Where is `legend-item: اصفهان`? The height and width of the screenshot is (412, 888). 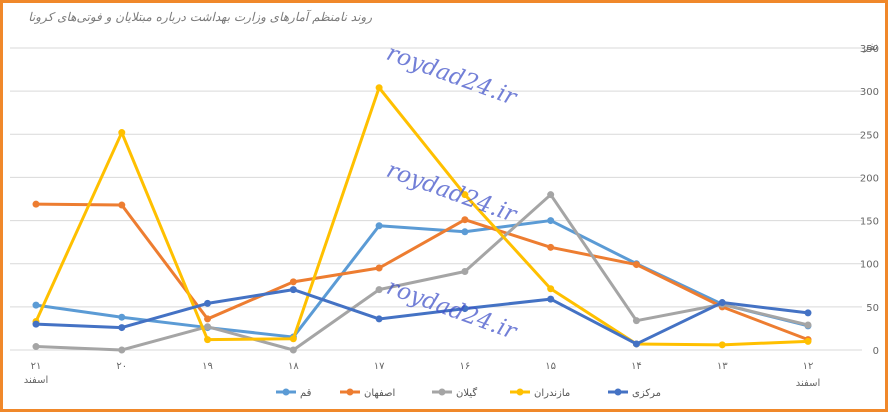
legend-item: اصفهان is located at coordinates (367, 393).